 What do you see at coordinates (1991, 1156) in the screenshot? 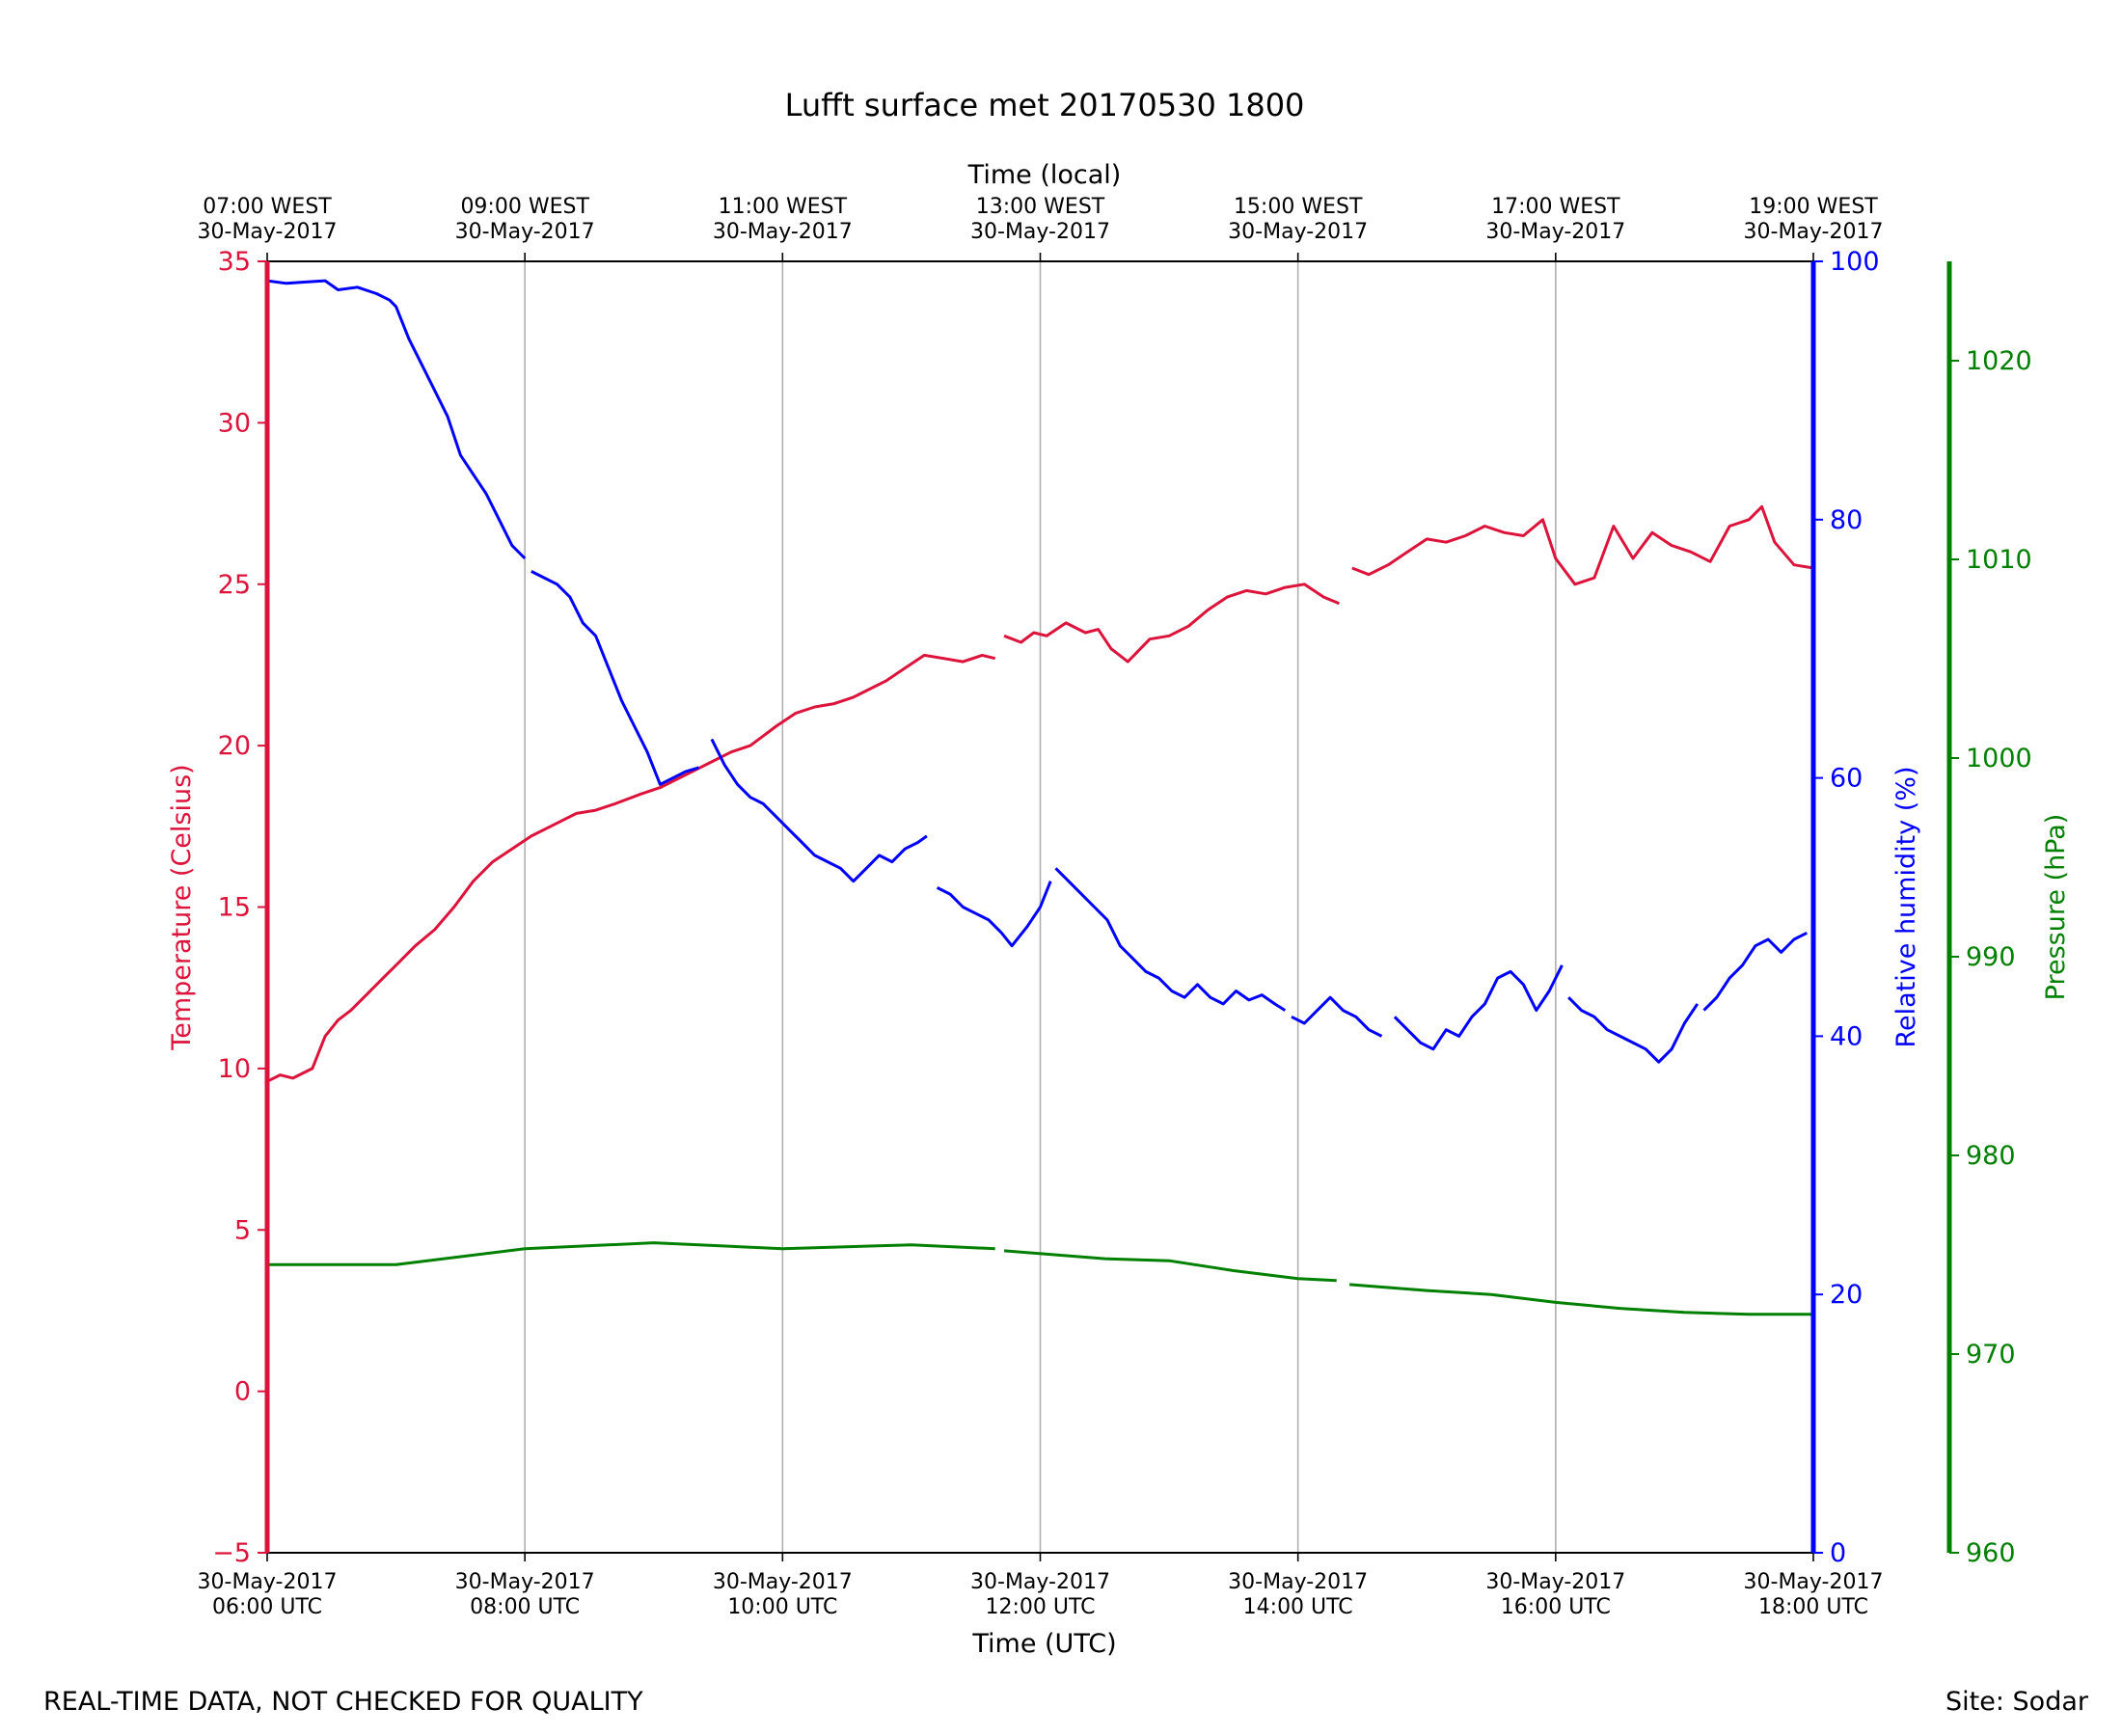
I see `y-tick-label-pres: 980` at bounding box center [1991, 1156].